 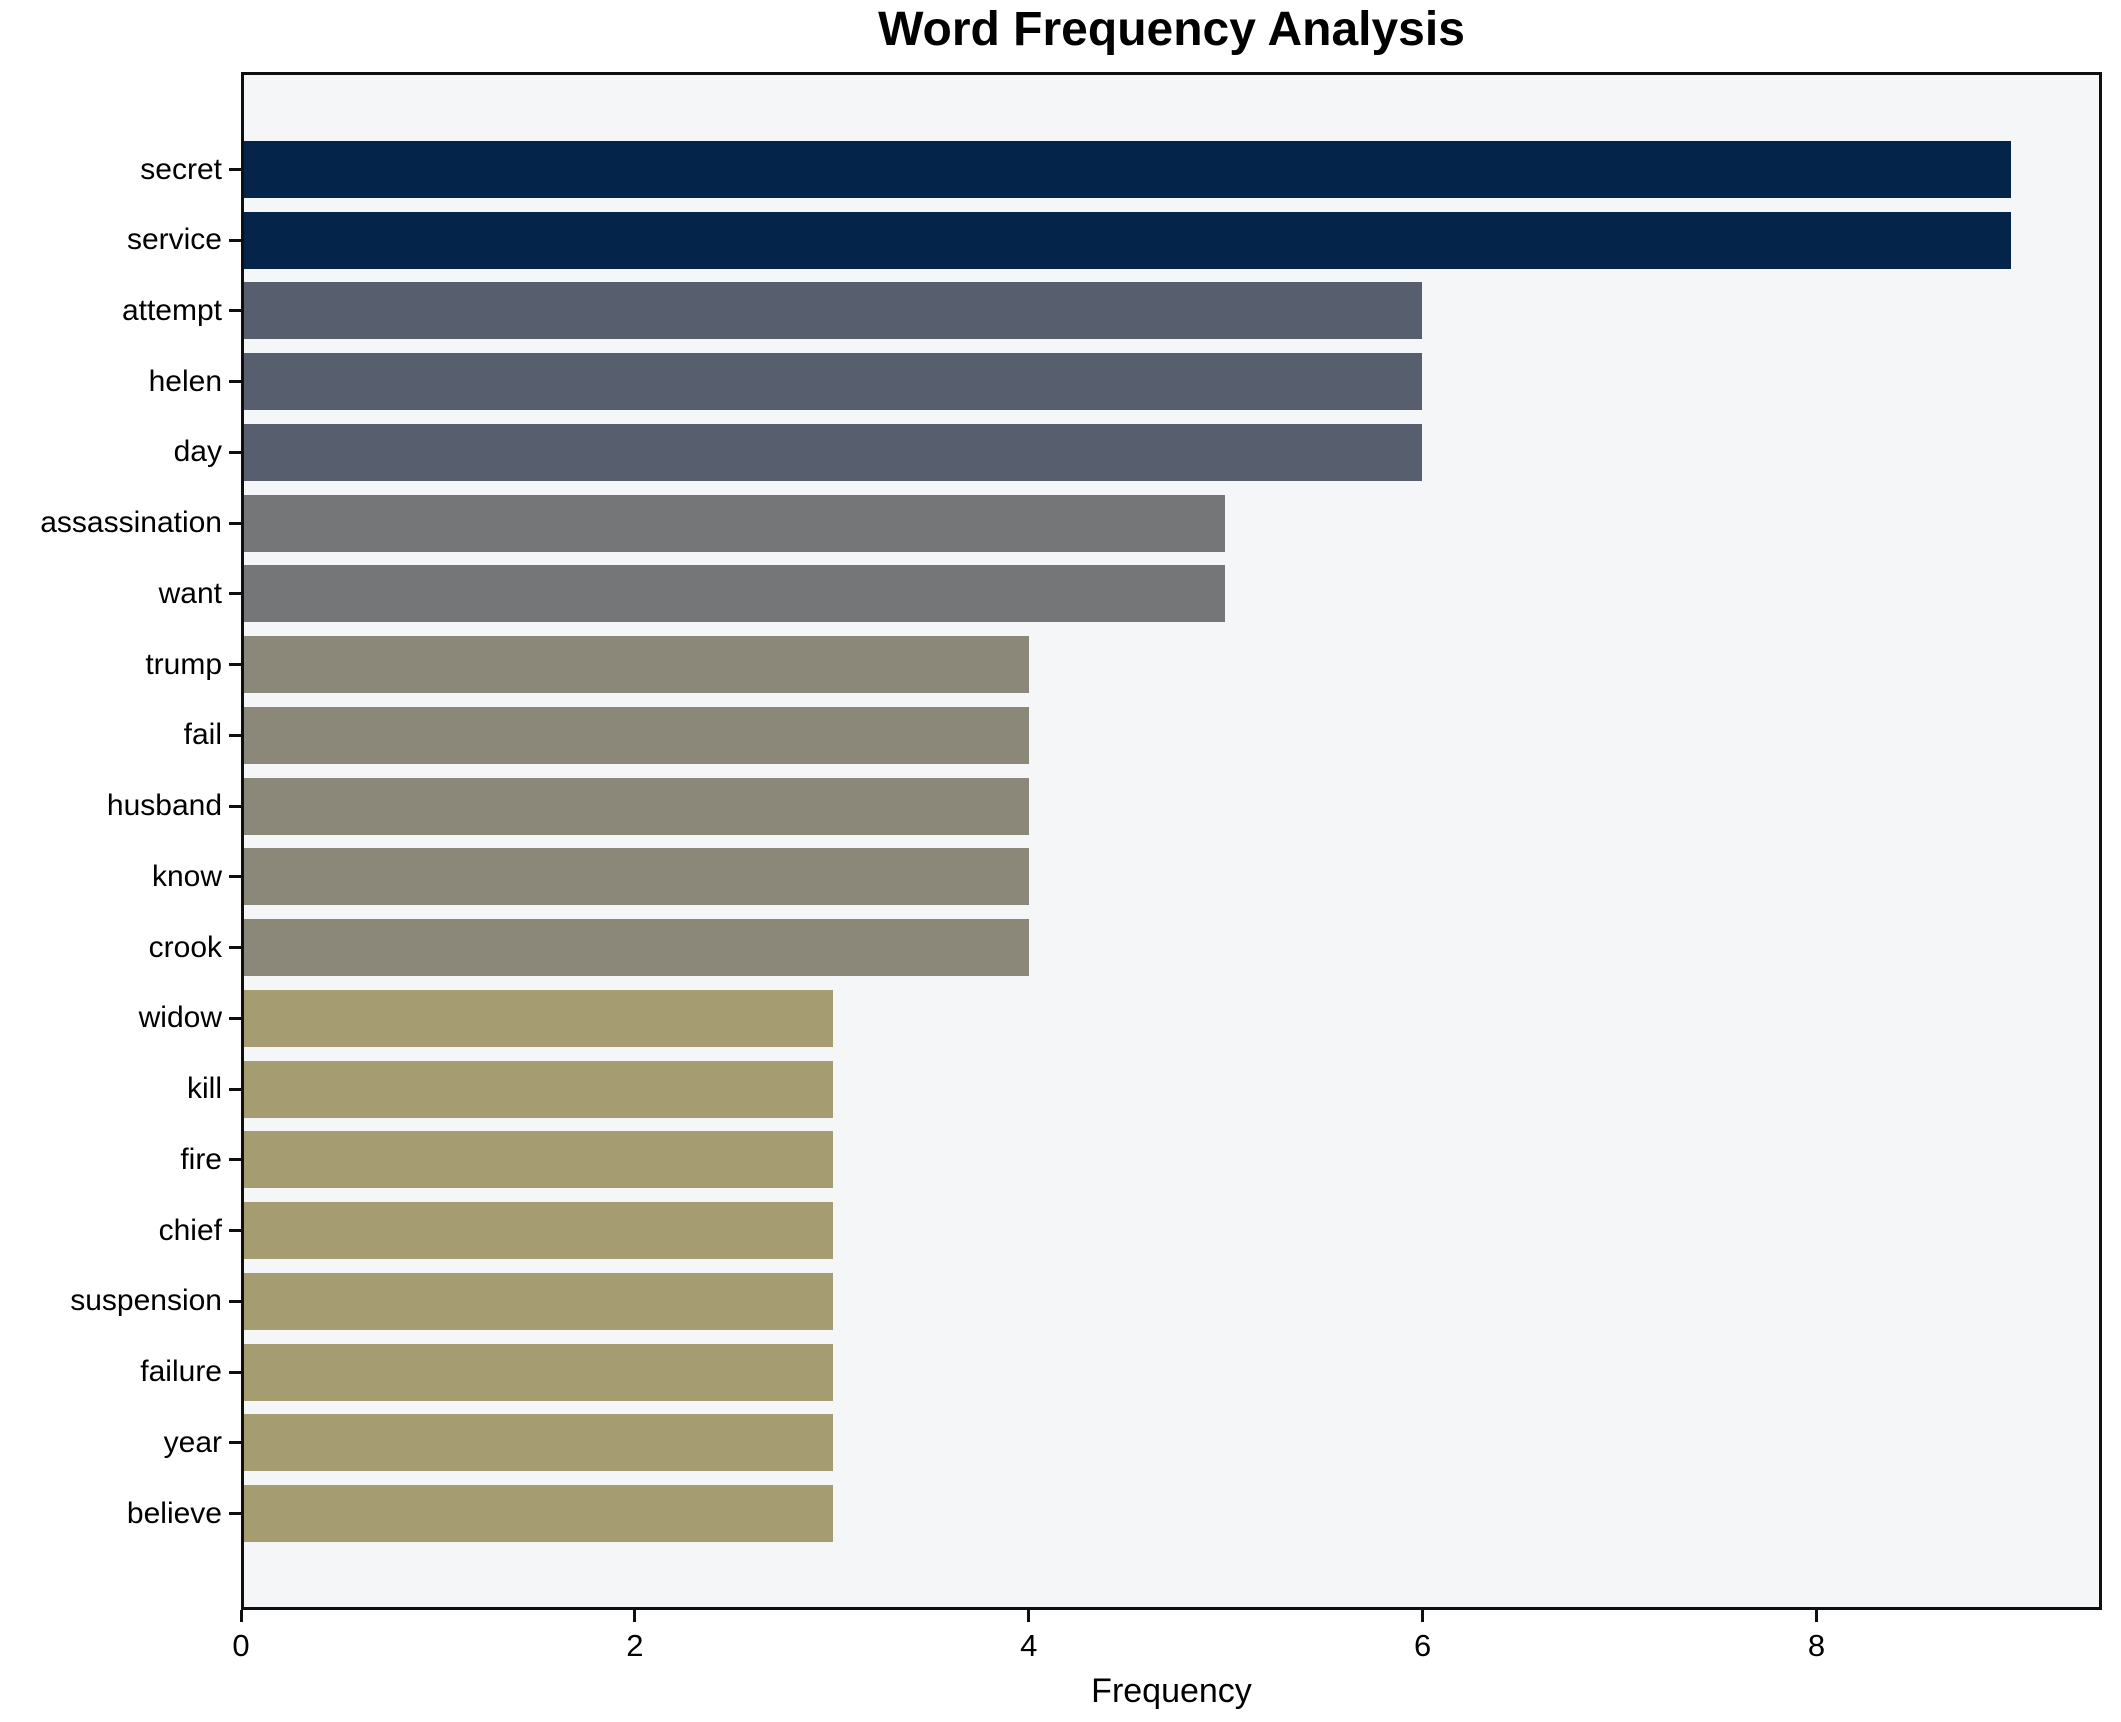 I want to click on y-tick-label: fire, so click(x=201, y=1159).